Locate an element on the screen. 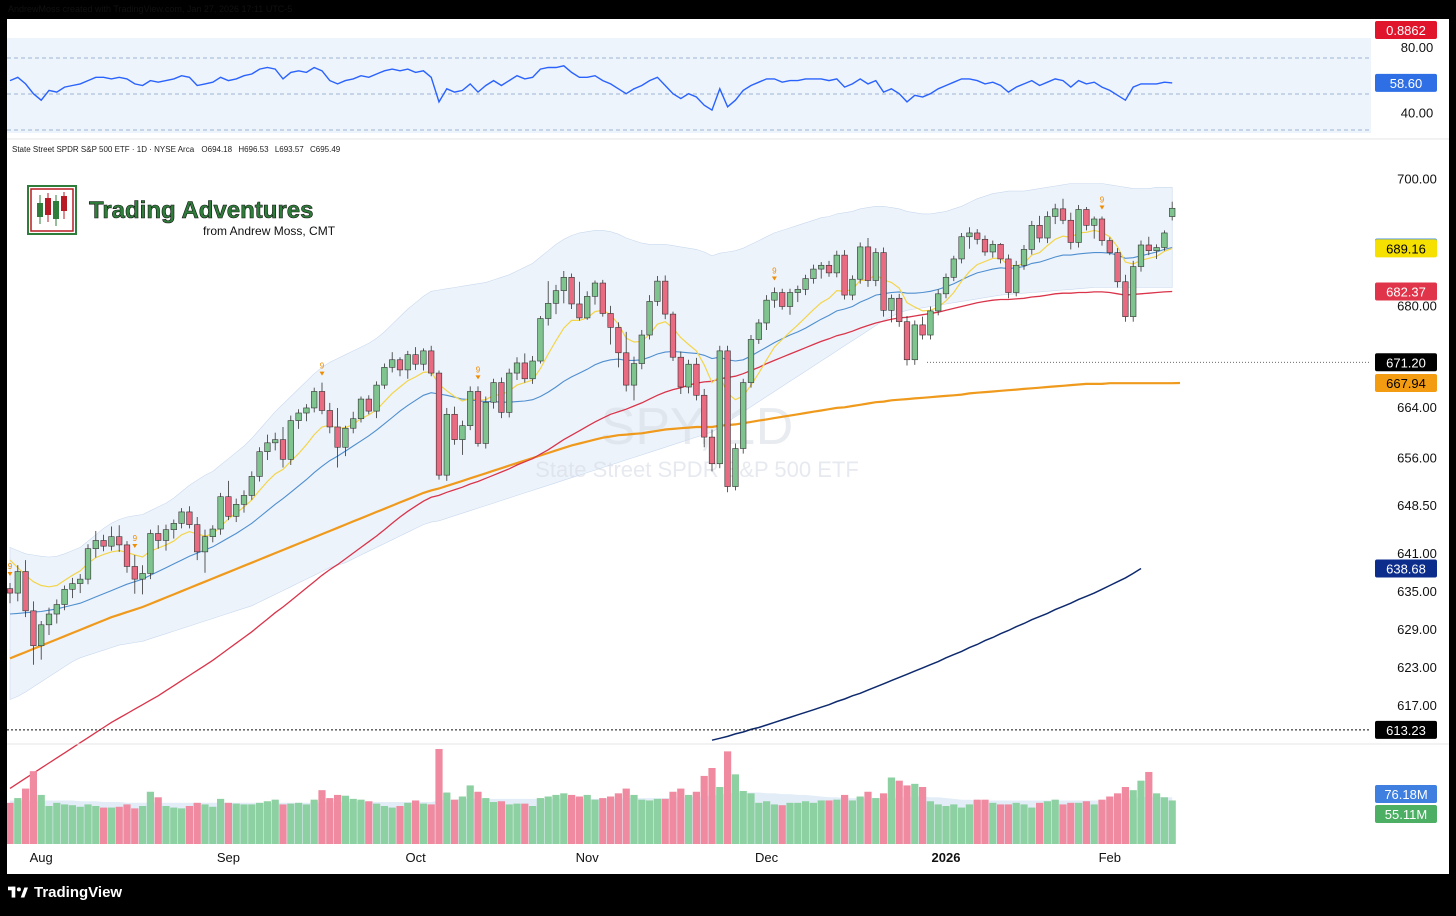  rsi-pane is located at coordinates (689, 85).